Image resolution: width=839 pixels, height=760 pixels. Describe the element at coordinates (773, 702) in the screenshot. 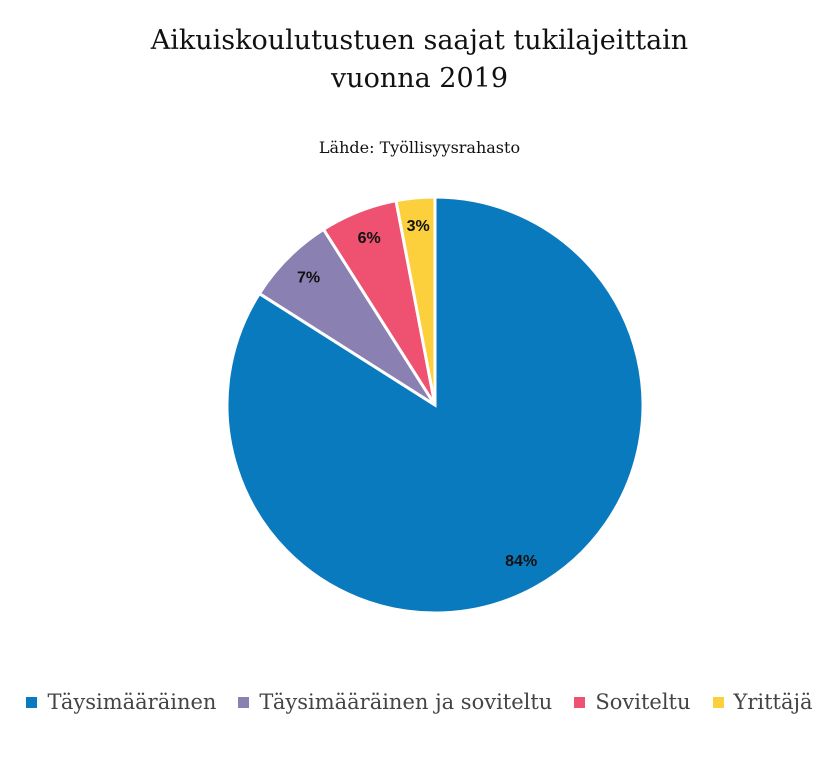

I see `legend-label: Yrittäjä` at that location.